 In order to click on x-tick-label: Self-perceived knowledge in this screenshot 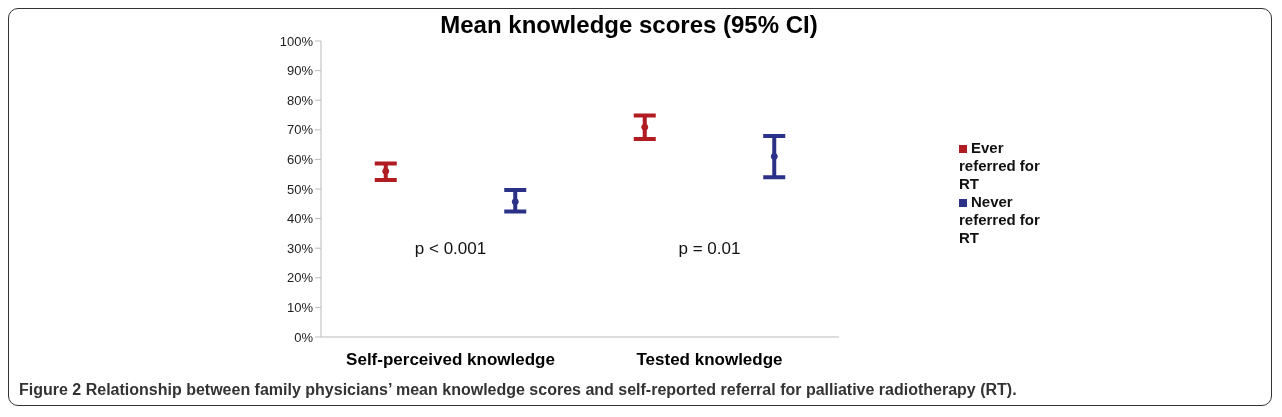, I will do `click(450, 360)`.